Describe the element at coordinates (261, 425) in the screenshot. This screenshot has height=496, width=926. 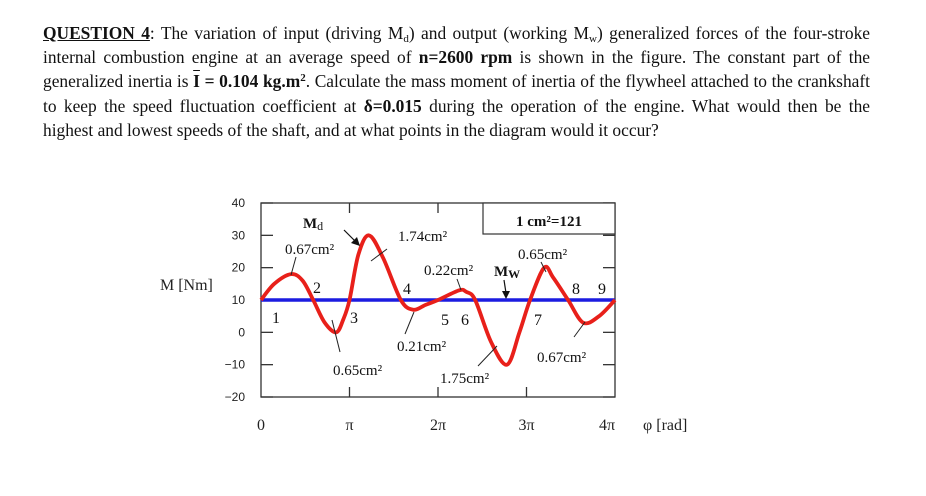
I see `x-tick-label: 0` at that location.